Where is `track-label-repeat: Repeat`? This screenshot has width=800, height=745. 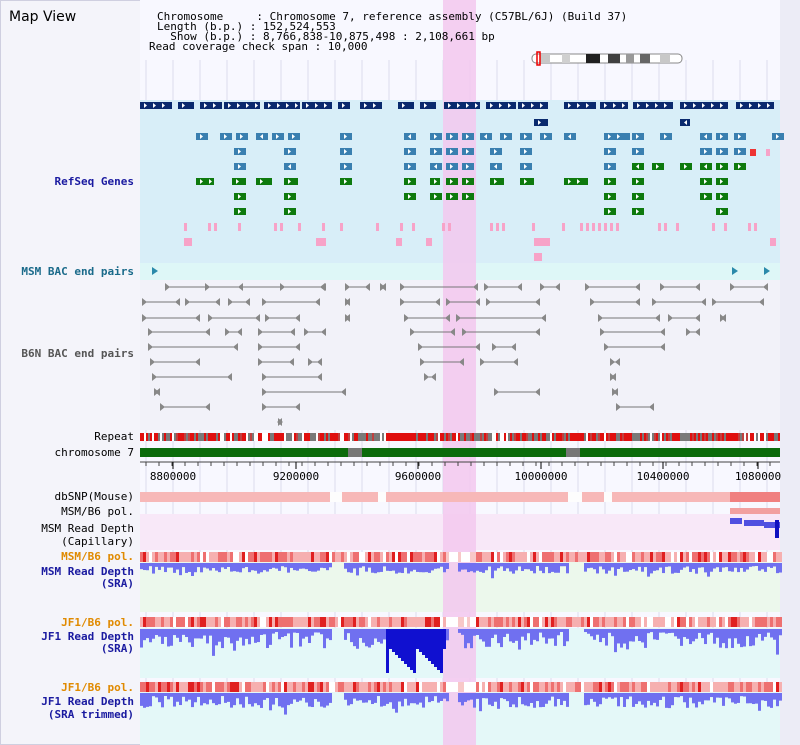
track-label-repeat: Repeat is located at coordinates (114, 436).